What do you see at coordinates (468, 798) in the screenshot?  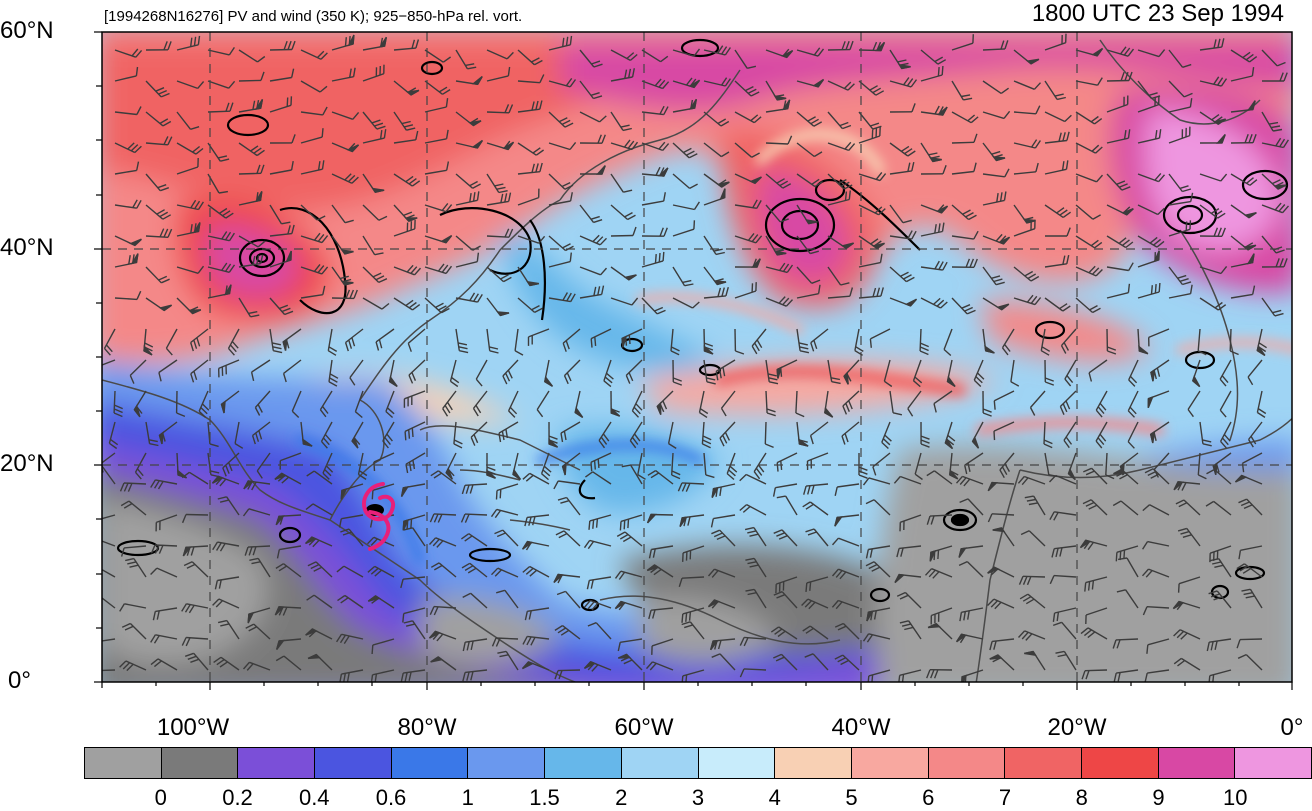 I see `colorbar-label: 1` at bounding box center [468, 798].